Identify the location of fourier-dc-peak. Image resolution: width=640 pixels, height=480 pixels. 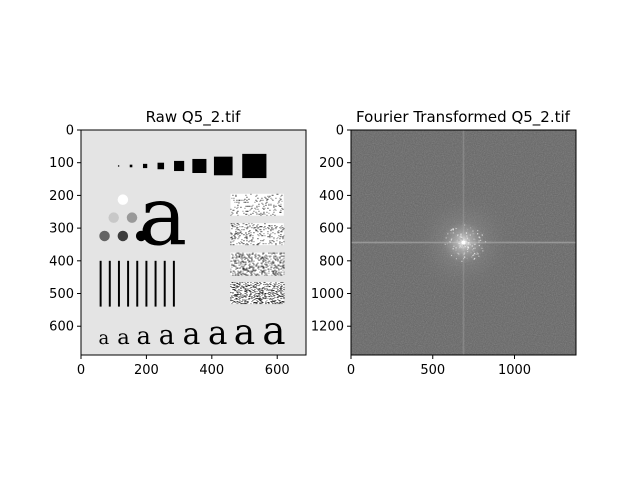
(463, 242).